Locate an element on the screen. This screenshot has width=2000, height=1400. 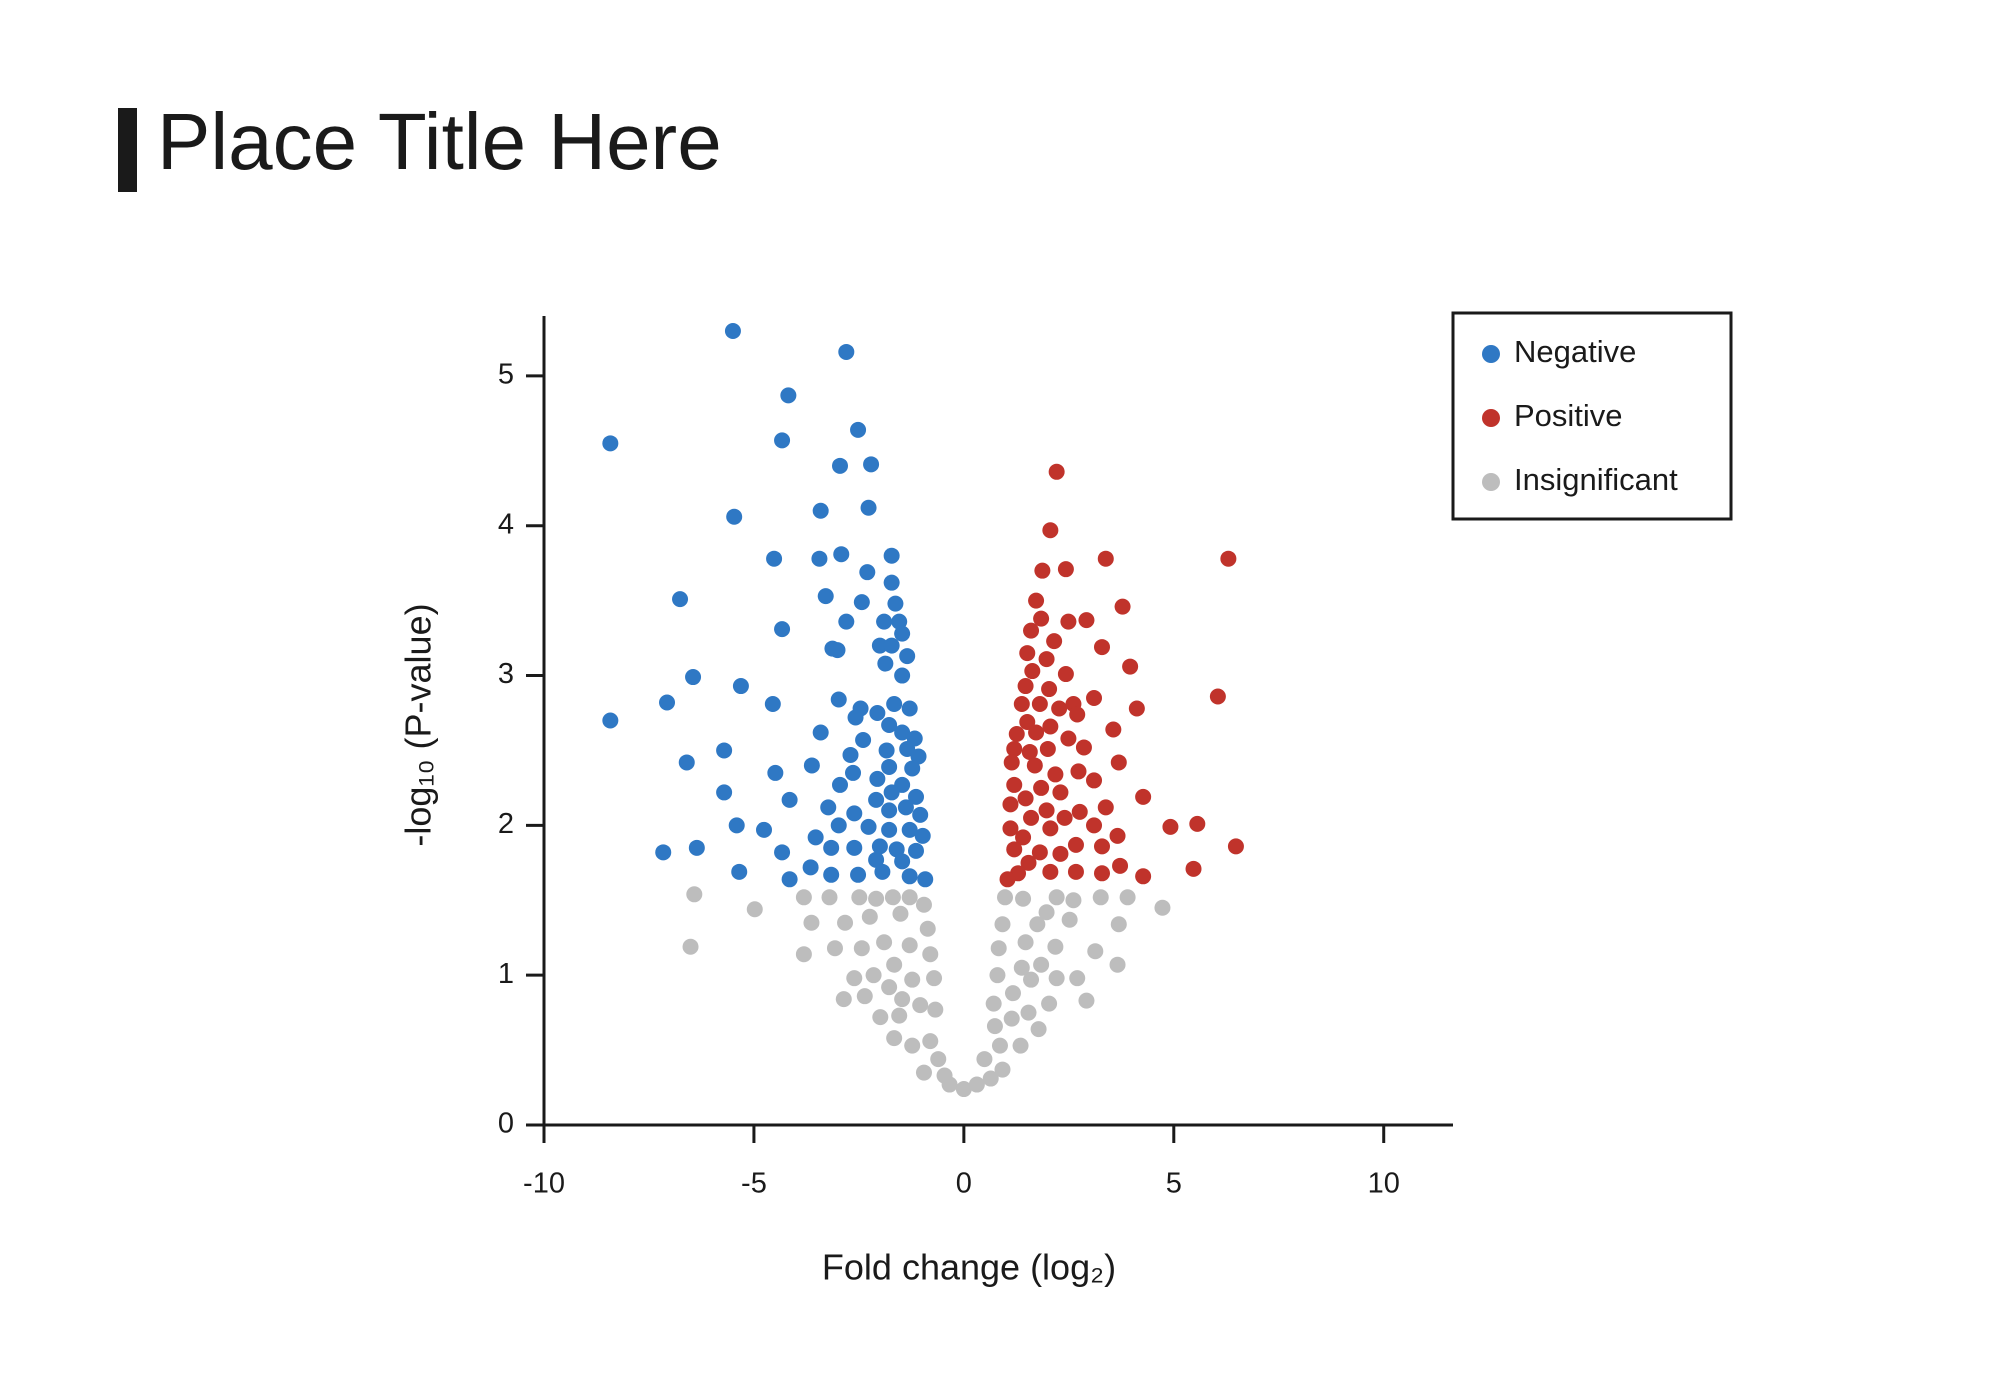
x-axis-title: Fold change (log₂) is located at coordinates (969, 1267).